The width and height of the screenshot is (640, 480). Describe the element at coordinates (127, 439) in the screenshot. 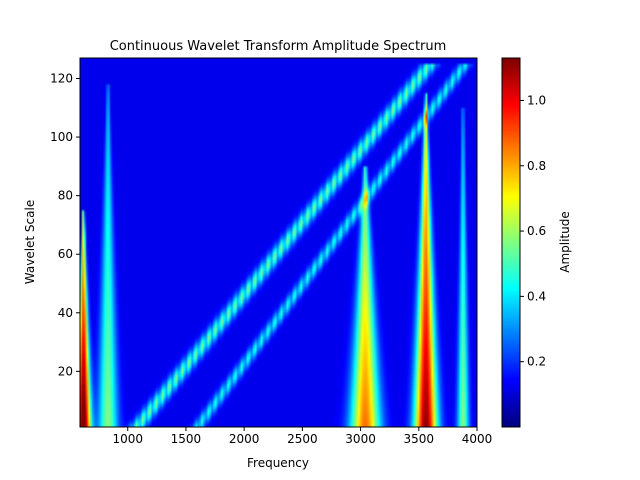

I see `x-tick-label: 1000` at that location.